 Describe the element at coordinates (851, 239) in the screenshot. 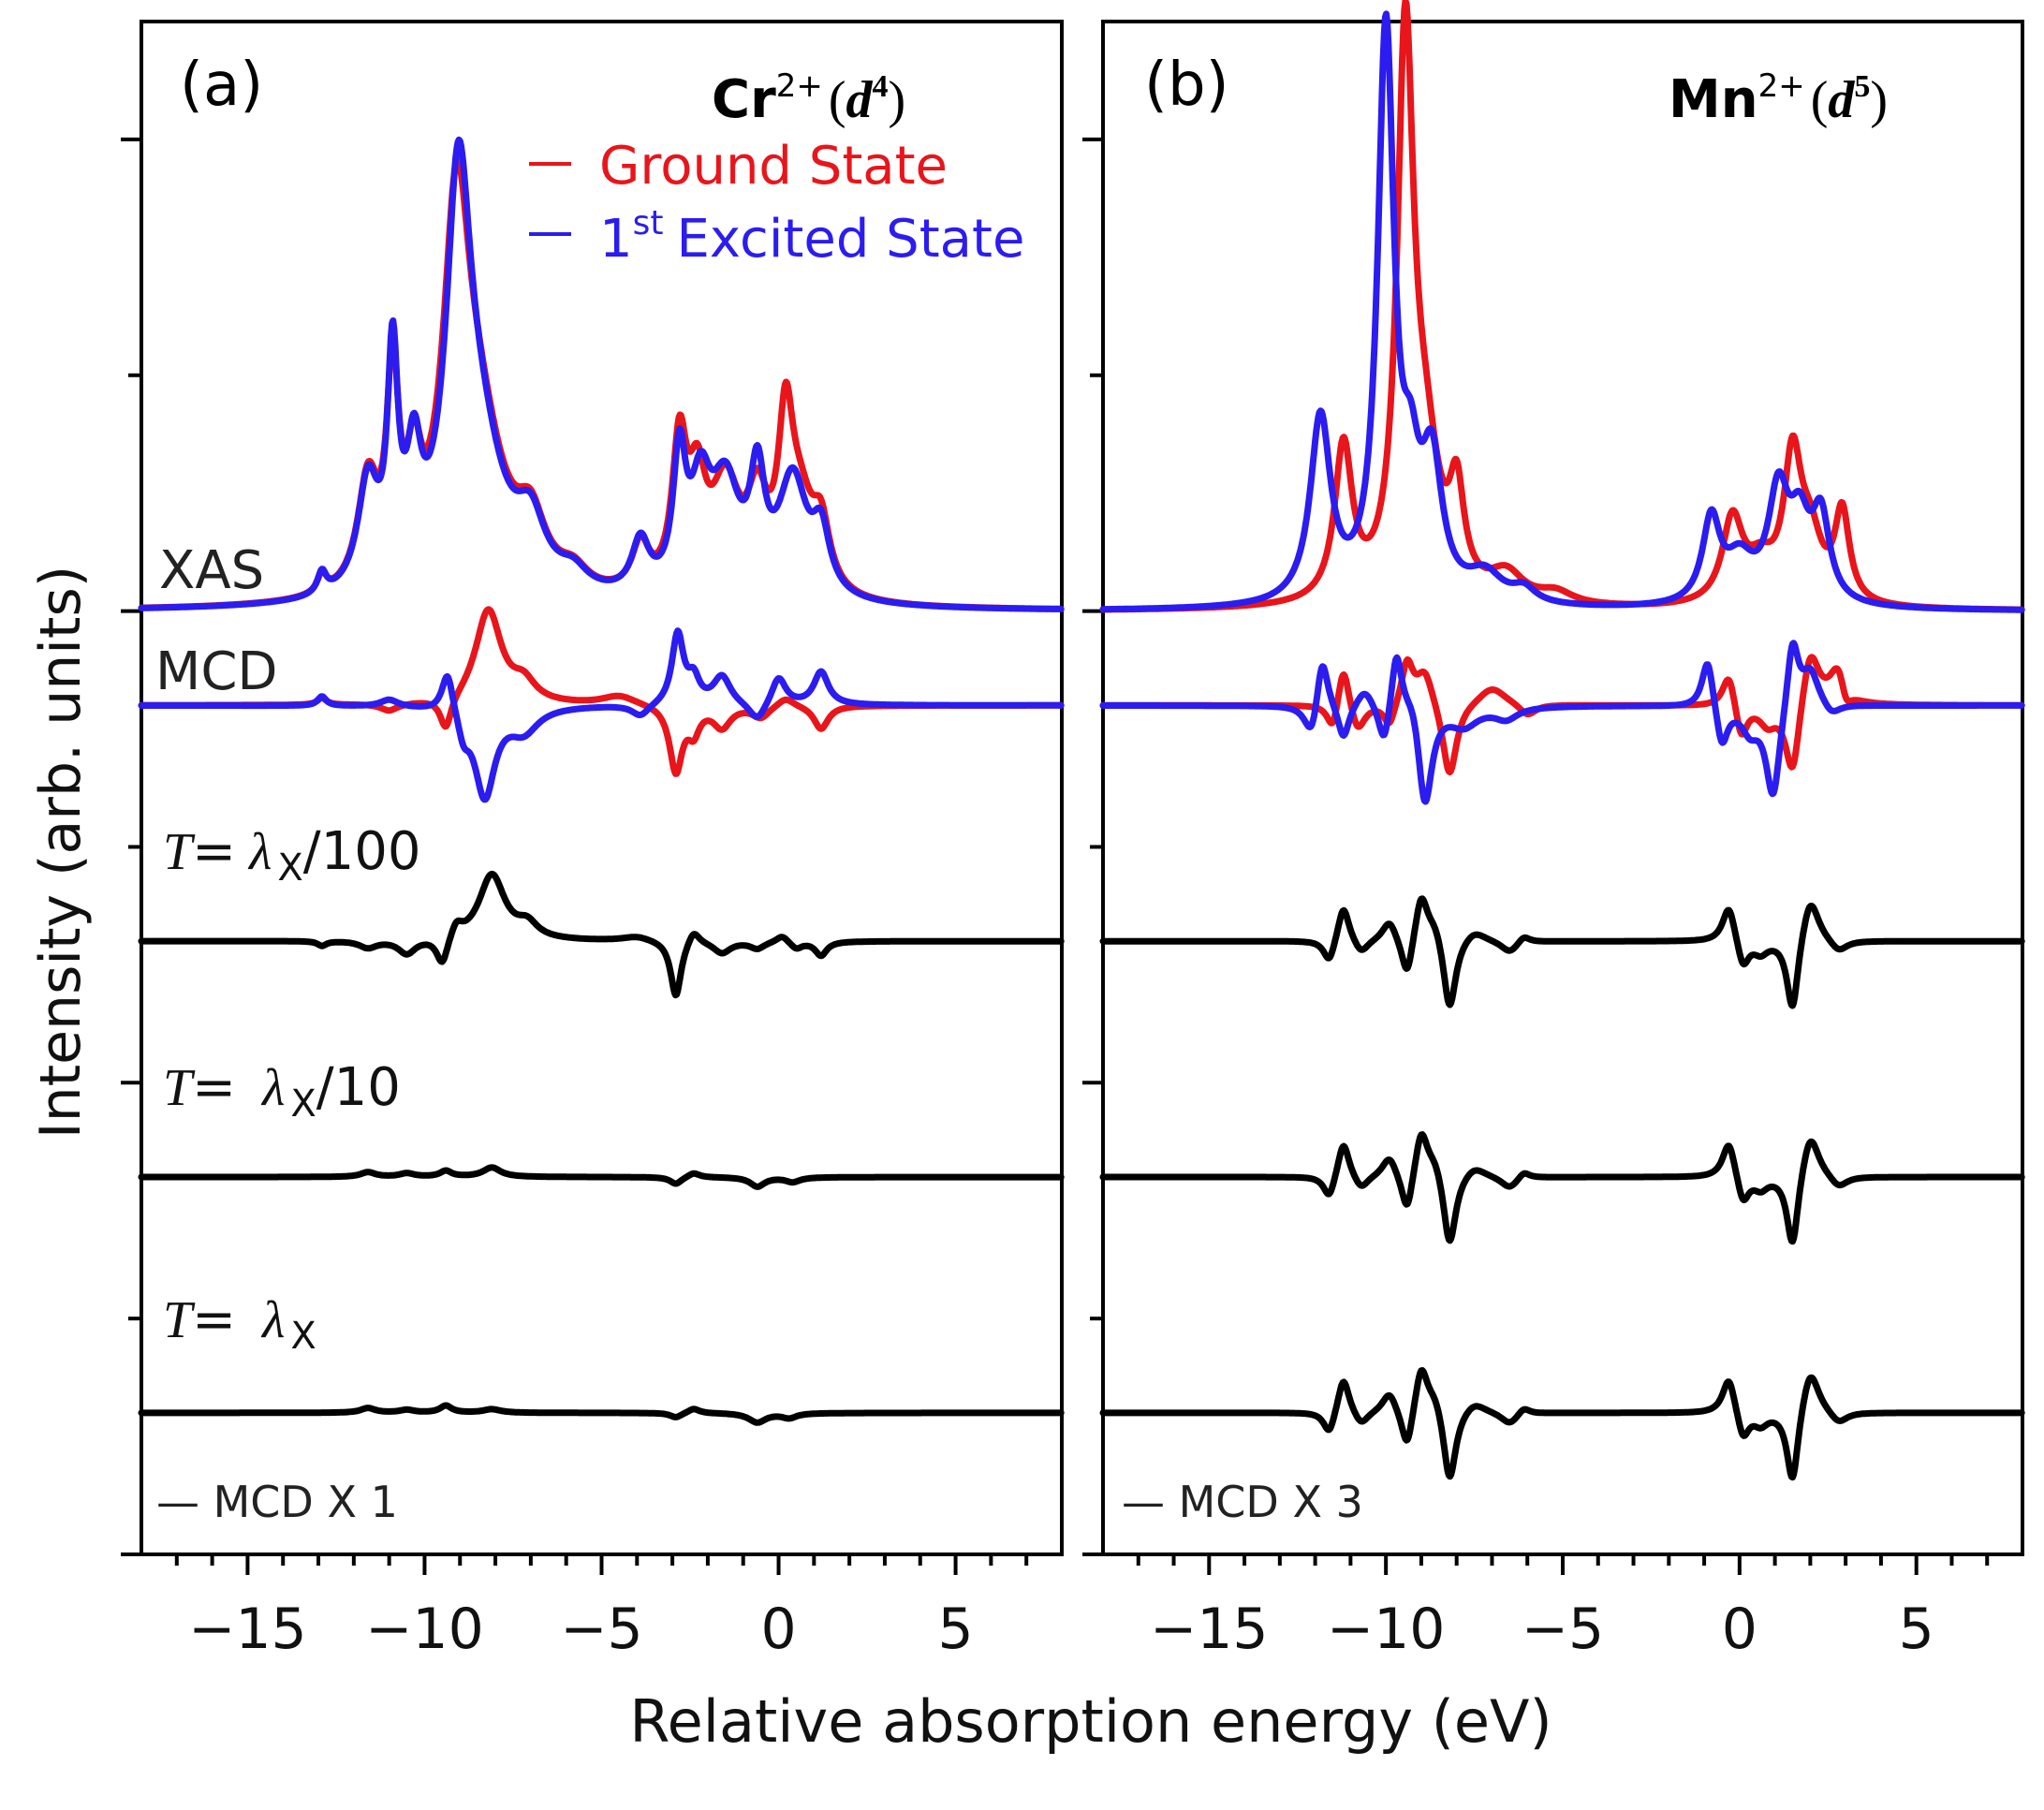

I see `legend-excited-rest: Excited State` at that location.